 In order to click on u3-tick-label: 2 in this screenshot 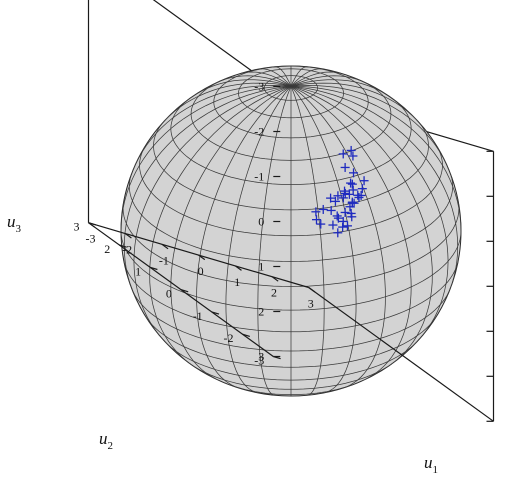, I will do `click(261, 312)`.